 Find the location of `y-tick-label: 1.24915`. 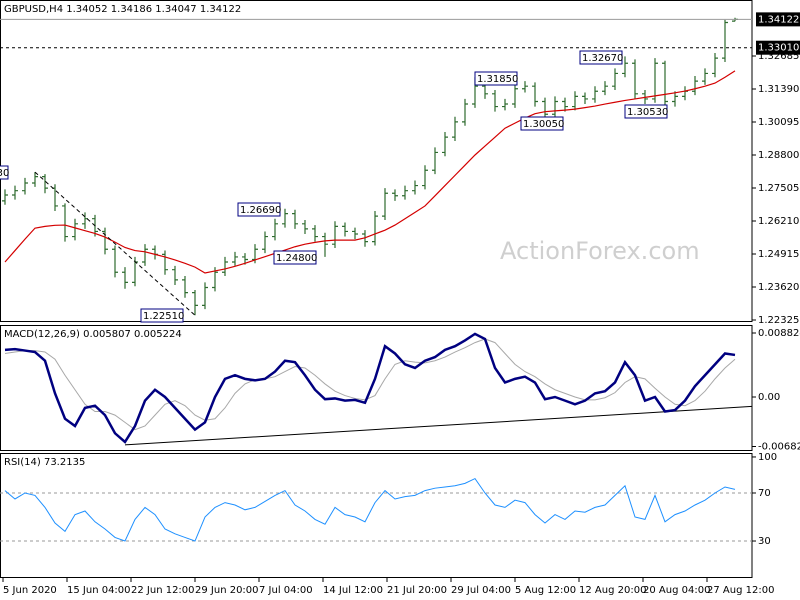

y-tick-label: 1.24915 is located at coordinates (778, 254).